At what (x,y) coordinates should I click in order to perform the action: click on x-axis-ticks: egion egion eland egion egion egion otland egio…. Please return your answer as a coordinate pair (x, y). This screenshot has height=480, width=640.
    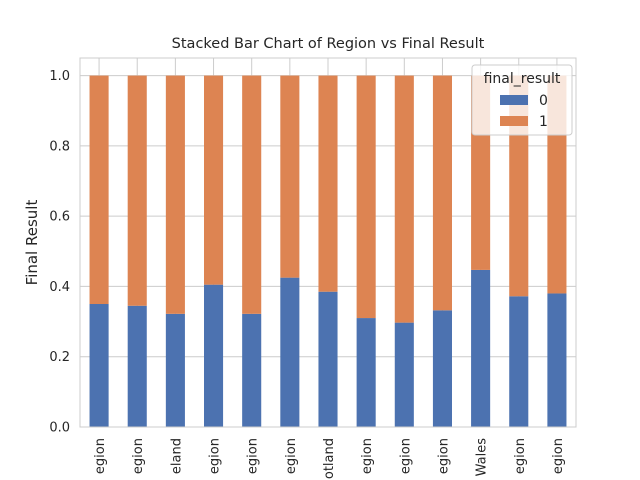
    Looking at the image, I should click on (329, 458).